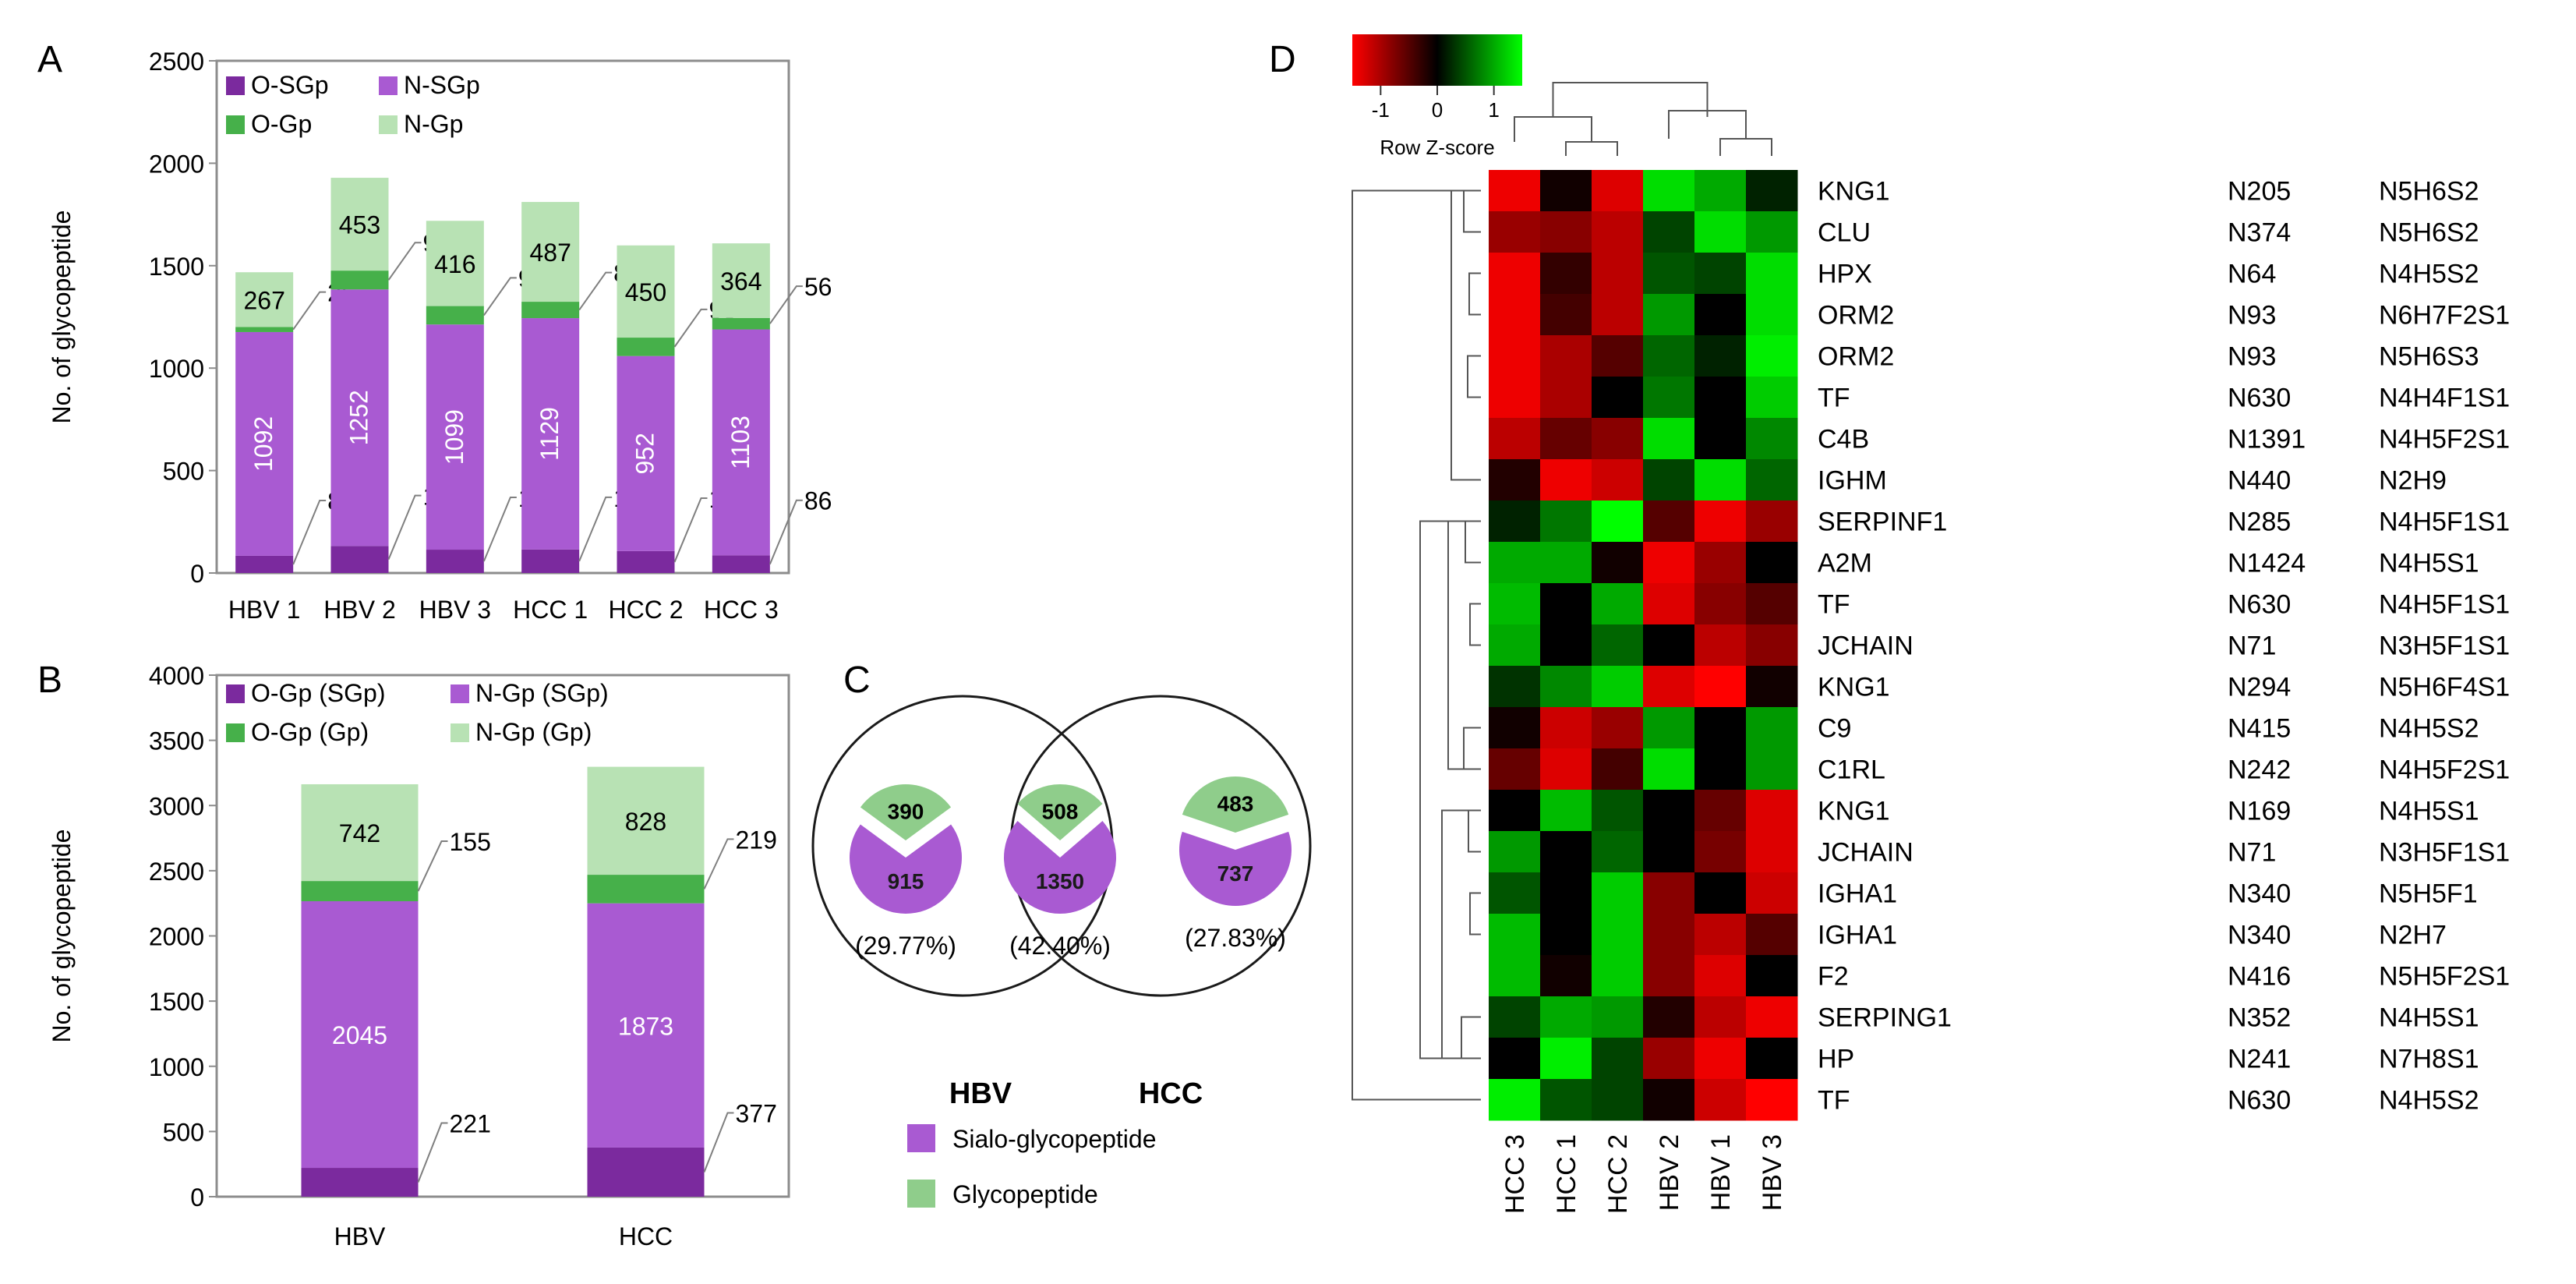 The width and height of the screenshot is (2576, 1284). Describe the element at coordinates (2267, 440) in the screenshot. I see `row-label-site: N1391` at that location.